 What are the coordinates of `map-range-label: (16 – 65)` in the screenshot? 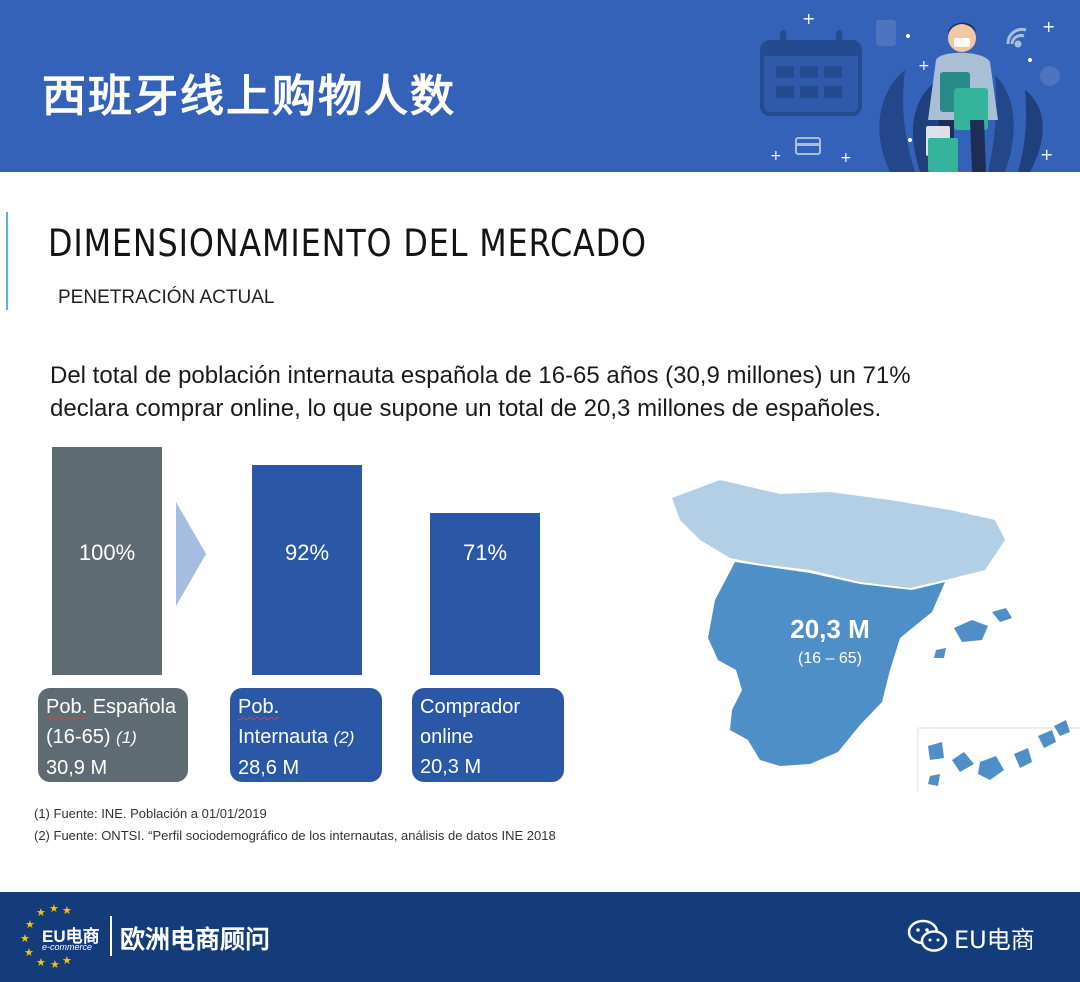 It's located at (830, 658).